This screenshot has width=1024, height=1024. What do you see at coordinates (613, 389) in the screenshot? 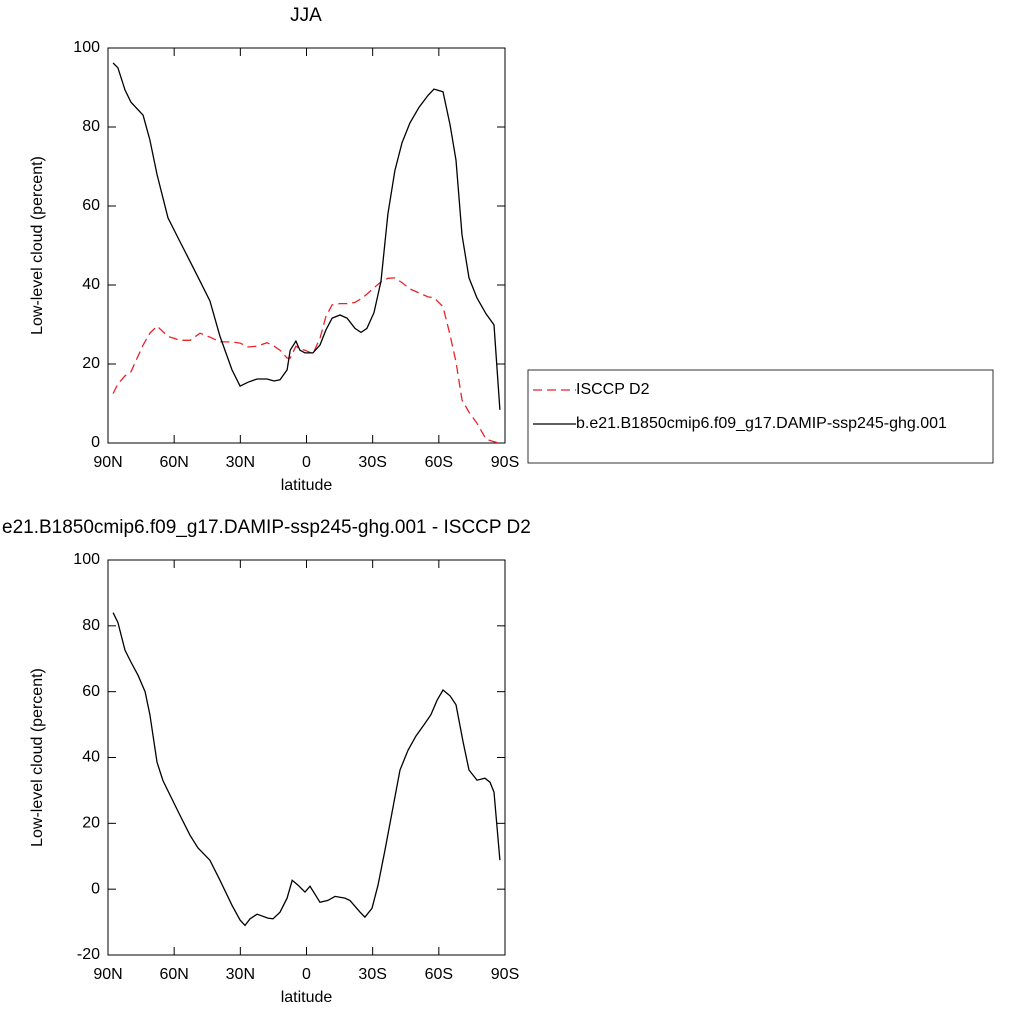
I see `legend-label: ISCCP D2` at bounding box center [613, 389].